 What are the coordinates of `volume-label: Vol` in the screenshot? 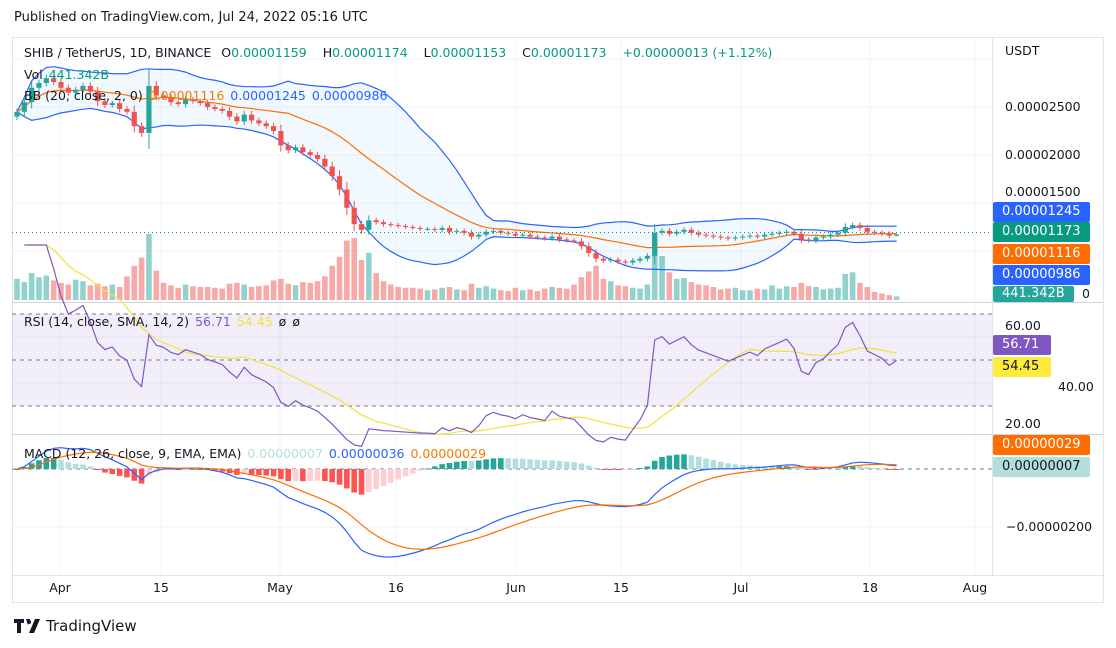 It's located at (33, 74).